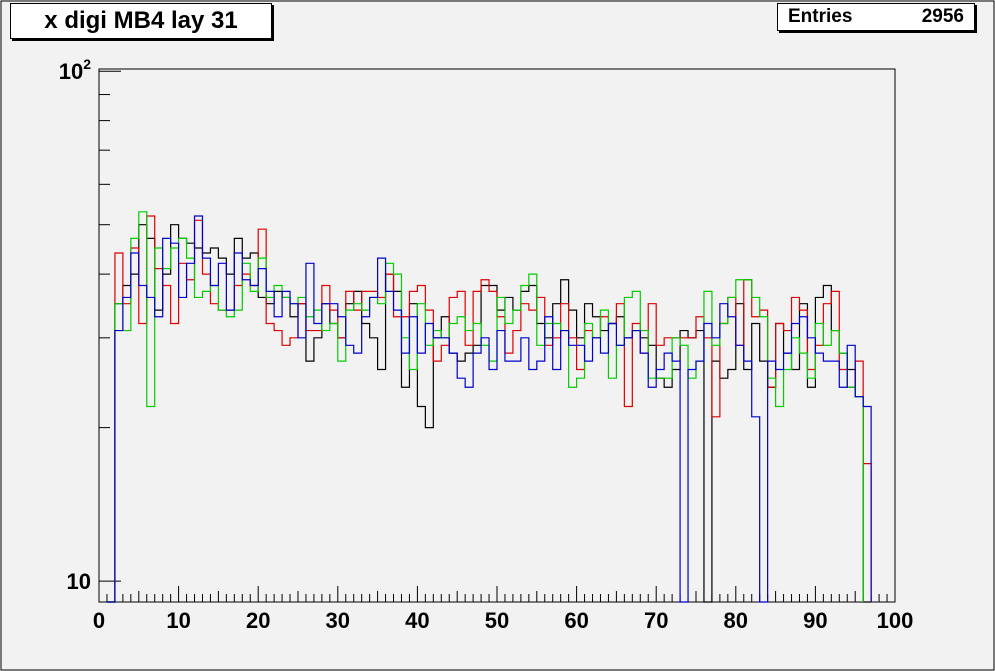  I want to click on x-tick-label: 20, so click(258, 620).